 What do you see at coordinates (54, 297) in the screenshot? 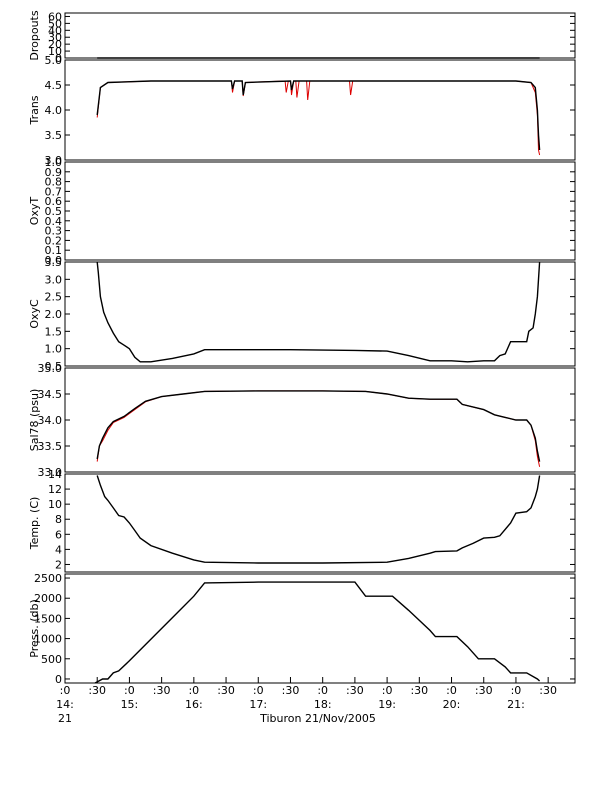
I see `y-tick-label: 2.5` at bounding box center [54, 297].